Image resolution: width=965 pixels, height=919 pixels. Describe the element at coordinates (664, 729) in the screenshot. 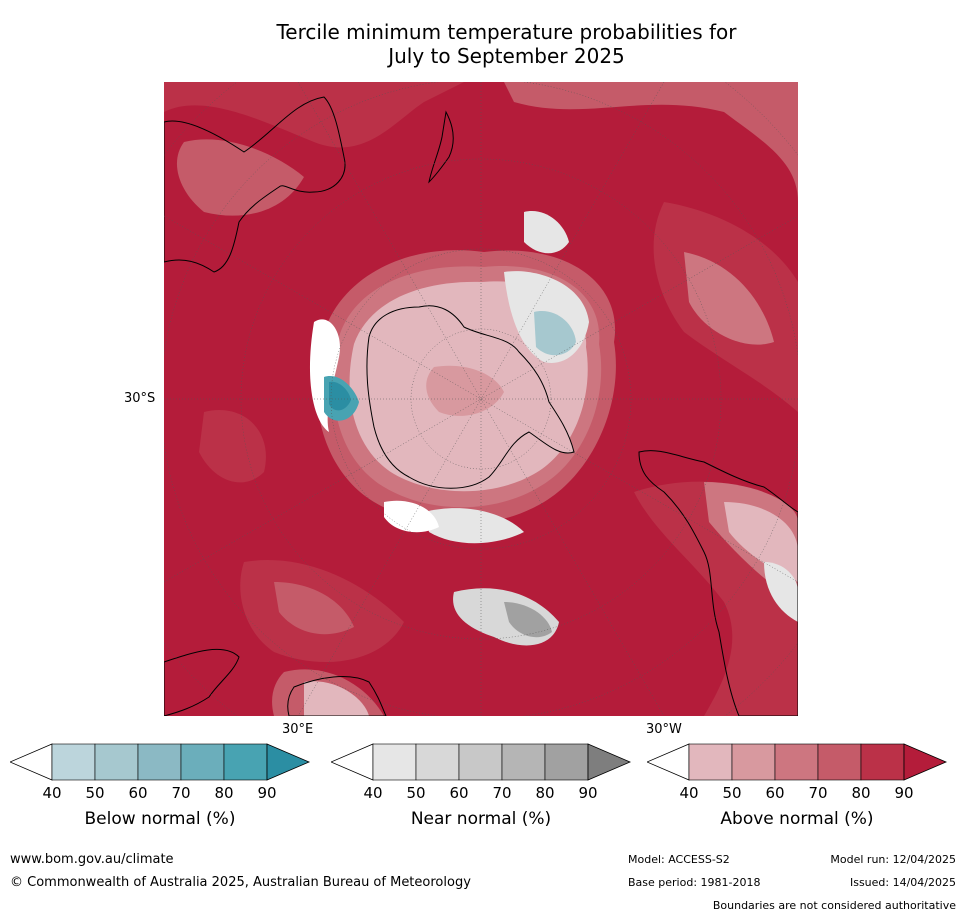

I see `longitude-west-label: 30°W` at that location.